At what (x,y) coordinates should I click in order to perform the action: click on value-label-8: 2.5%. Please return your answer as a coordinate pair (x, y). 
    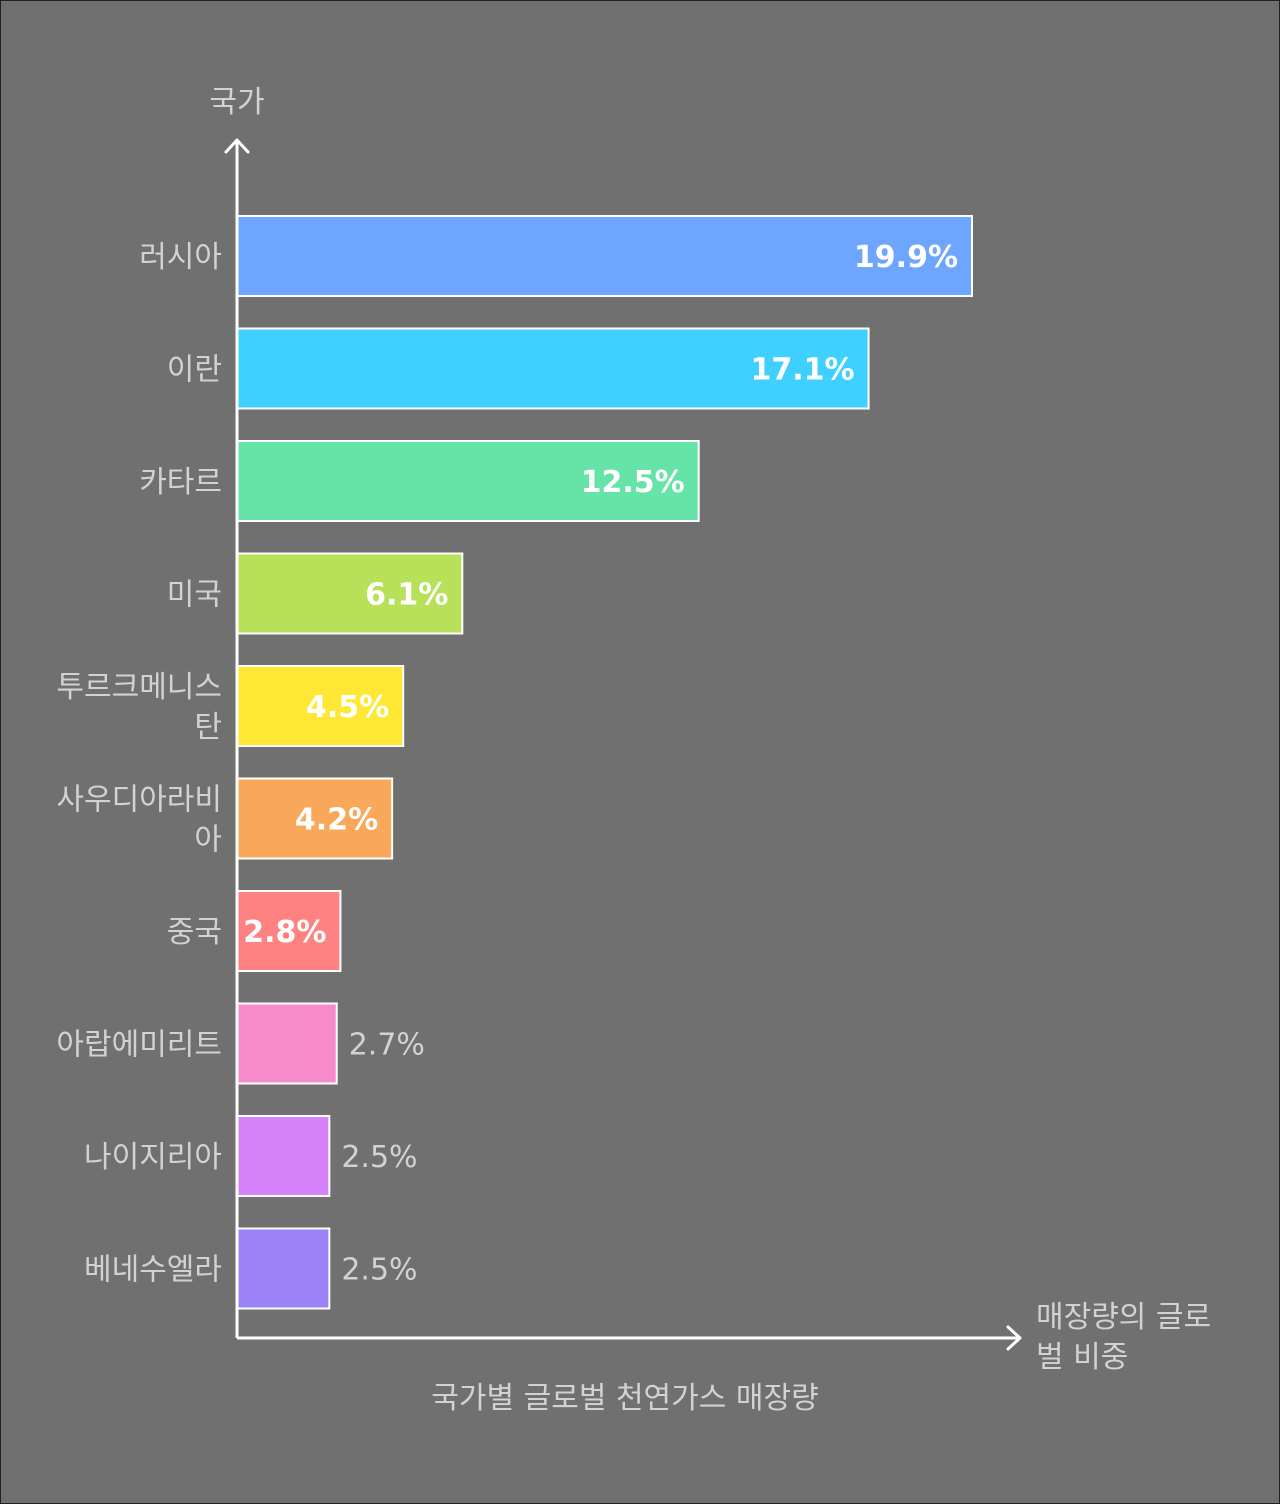
    Looking at the image, I should click on (379, 1157).